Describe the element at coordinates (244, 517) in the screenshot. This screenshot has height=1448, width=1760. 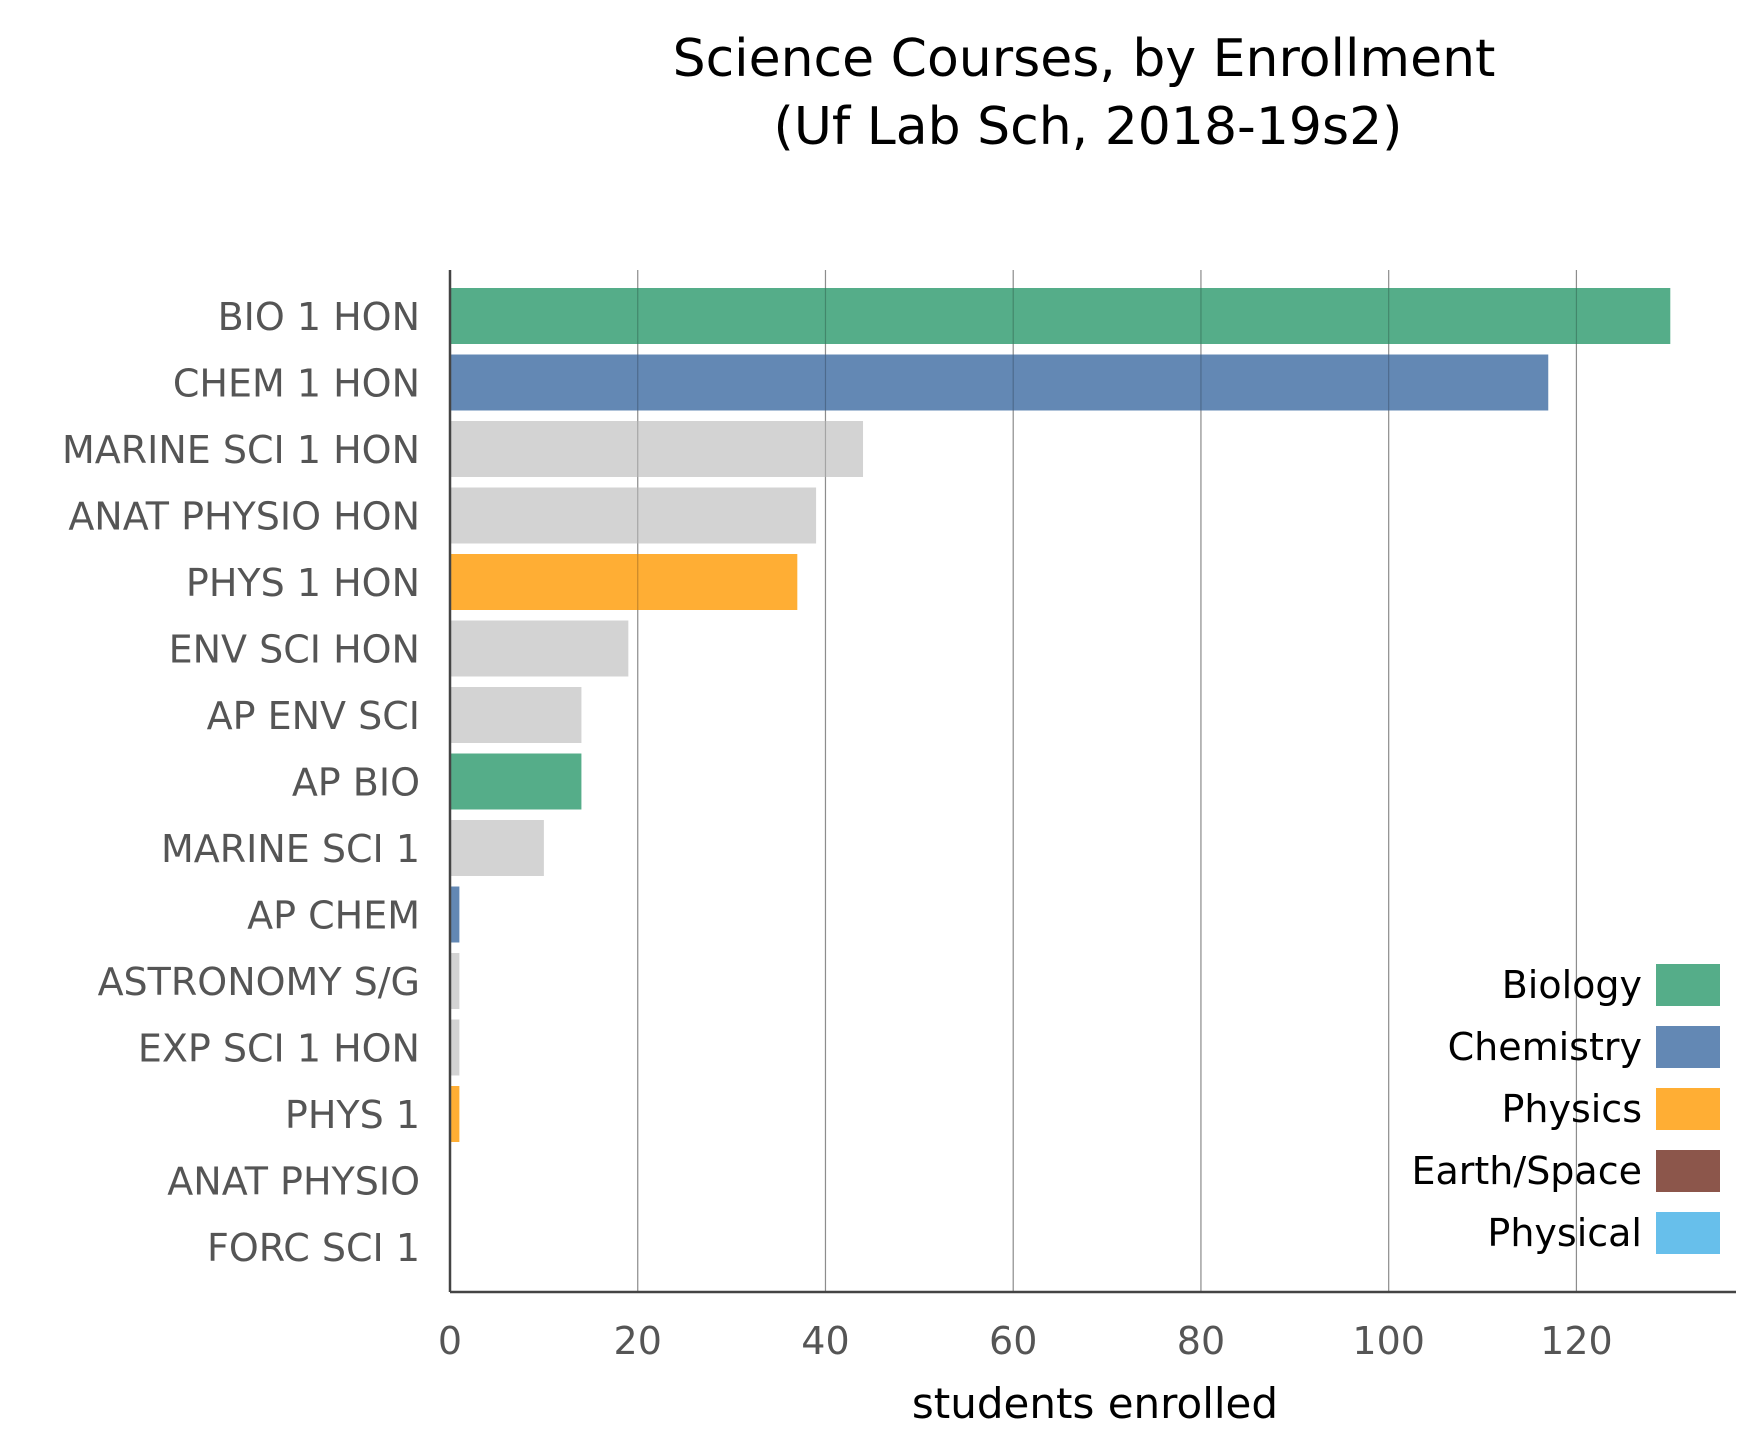
I see `category-label: ANAT PHYSIO HON` at that location.